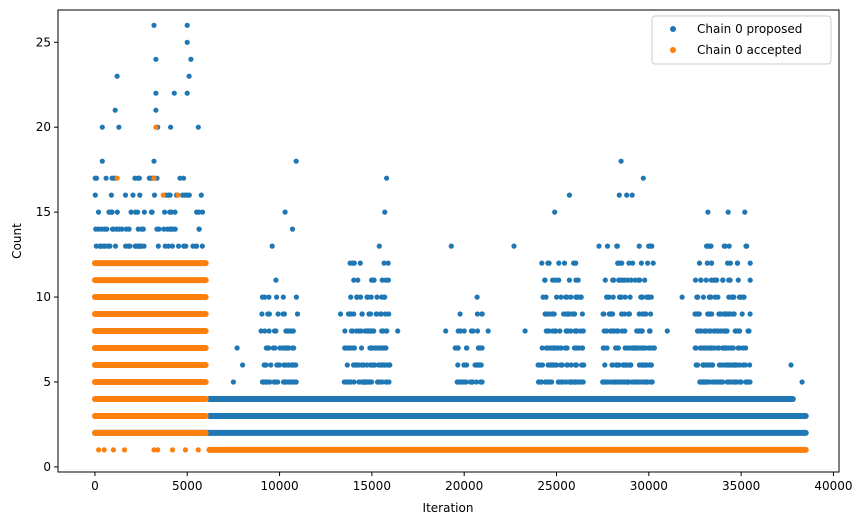  What do you see at coordinates (47, 382) in the screenshot?
I see `y-tick-label: 5` at bounding box center [47, 382].